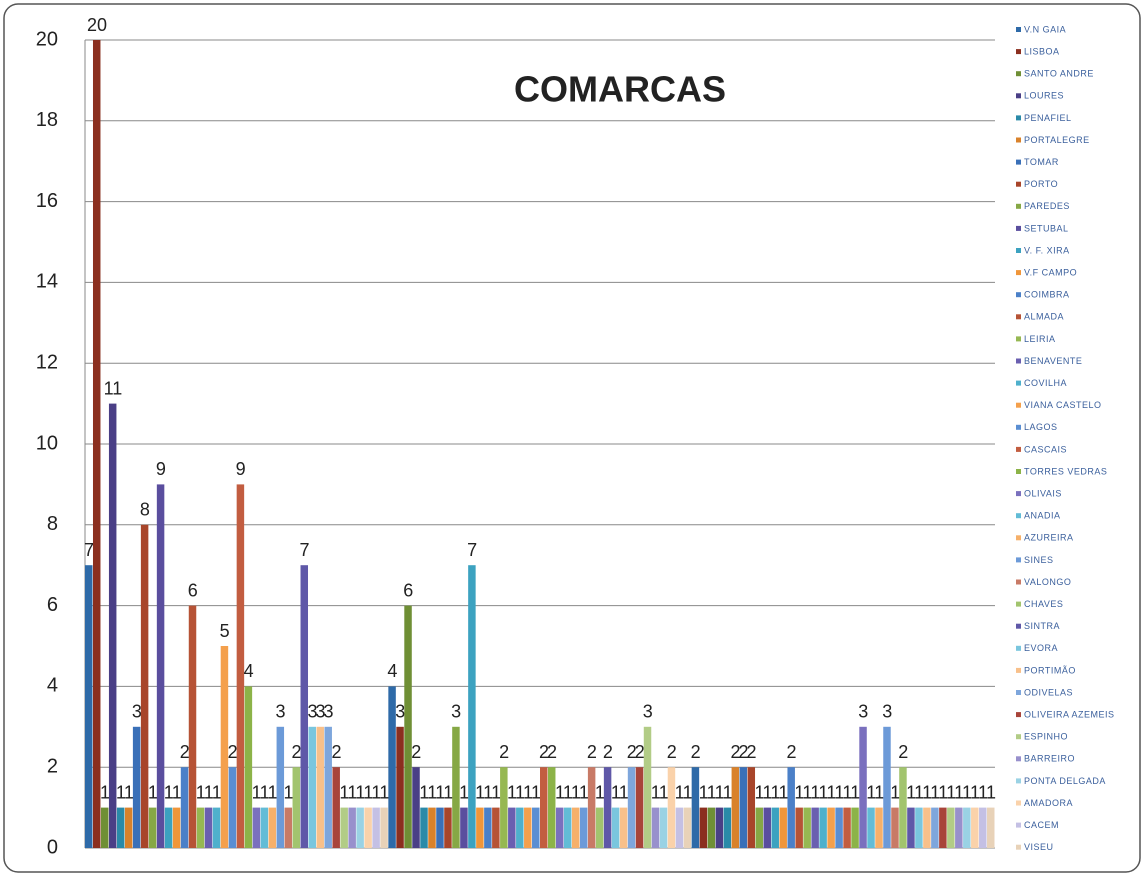 This screenshot has width=1145, height=878. Describe the element at coordinates (47, 201) in the screenshot. I see `y-tick-label: 16` at that location.